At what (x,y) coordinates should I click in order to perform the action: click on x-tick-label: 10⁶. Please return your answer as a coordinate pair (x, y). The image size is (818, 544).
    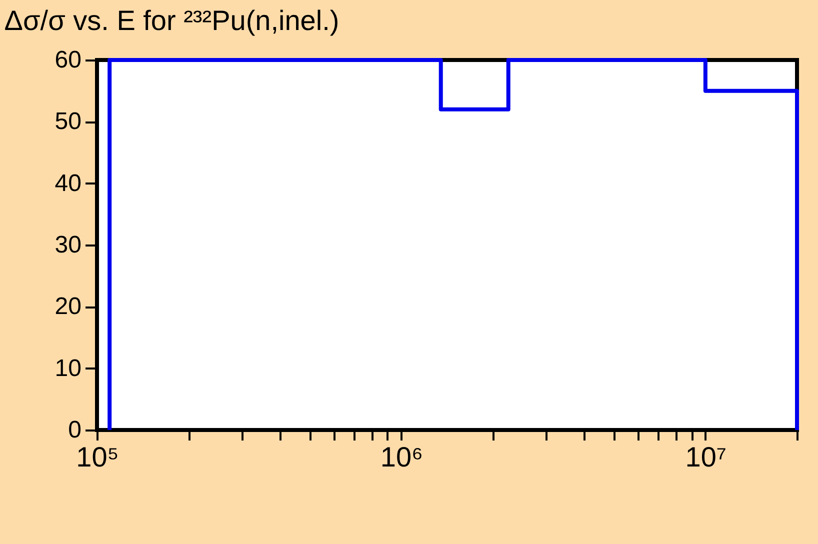
    Looking at the image, I should click on (402, 457).